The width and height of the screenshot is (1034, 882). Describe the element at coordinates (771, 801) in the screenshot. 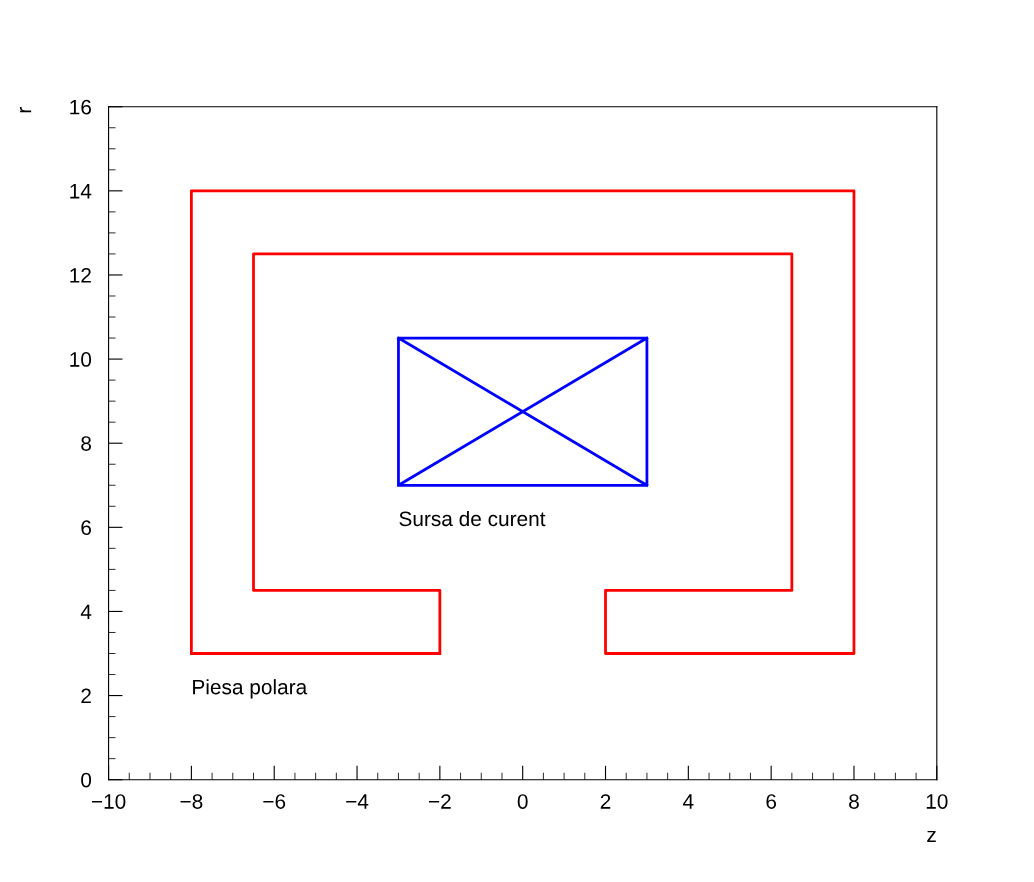

I see `x-tick-label: 6` at that location.